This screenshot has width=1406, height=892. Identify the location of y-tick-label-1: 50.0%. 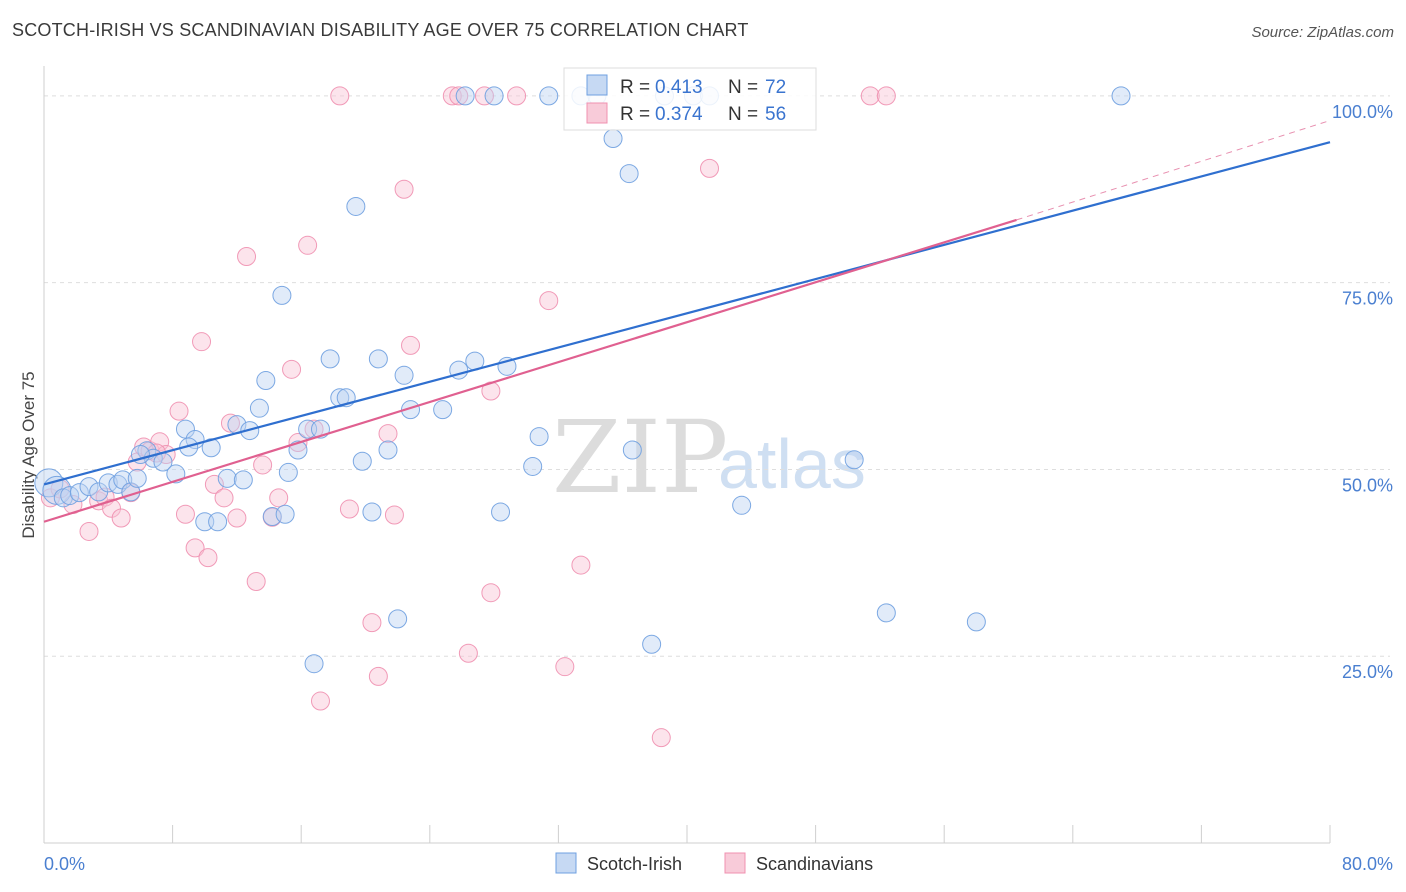
(1367, 485).